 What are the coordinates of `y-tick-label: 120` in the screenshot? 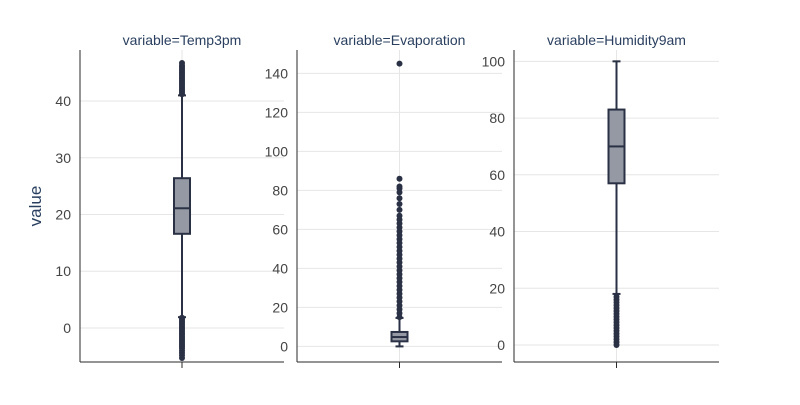 It's located at (277, 112).